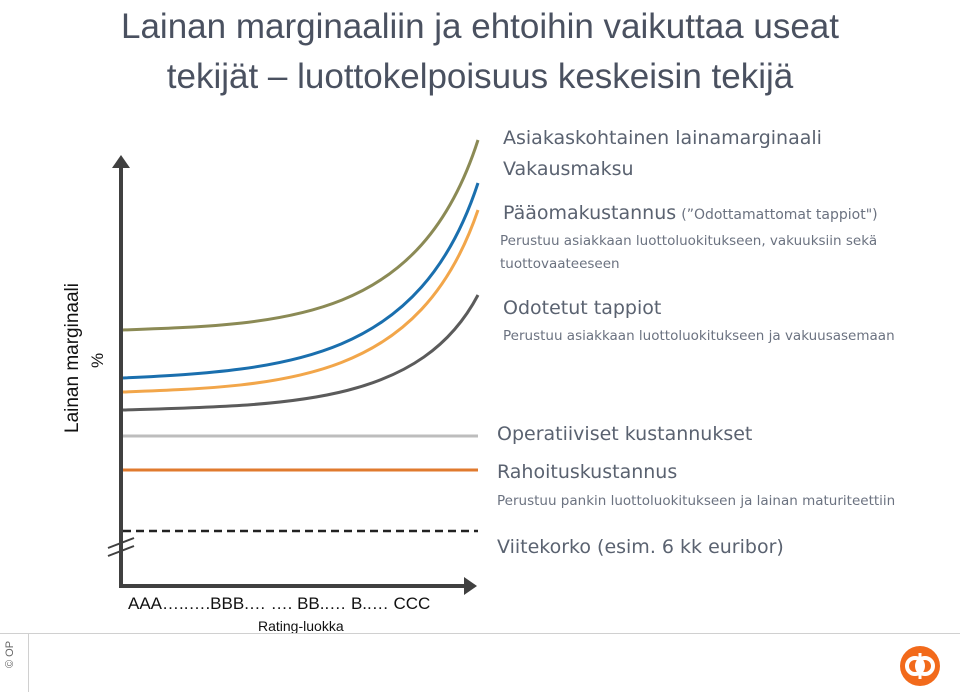  Describe the element at coordinates (662, 138) in the screenshot. I see `label-asiakaskohtainen-lainamarginaali: Asiakaskohtainen lainamarginaali` at that location.